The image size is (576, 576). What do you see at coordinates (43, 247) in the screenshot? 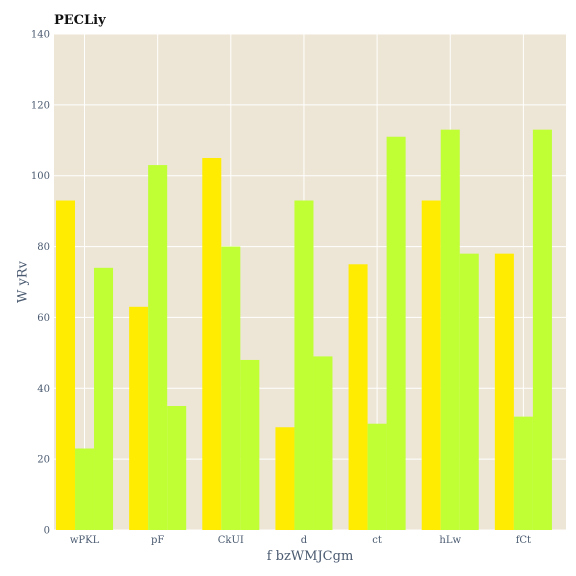
I see `y-tick-label: 80` at bounding box center [43, 247].